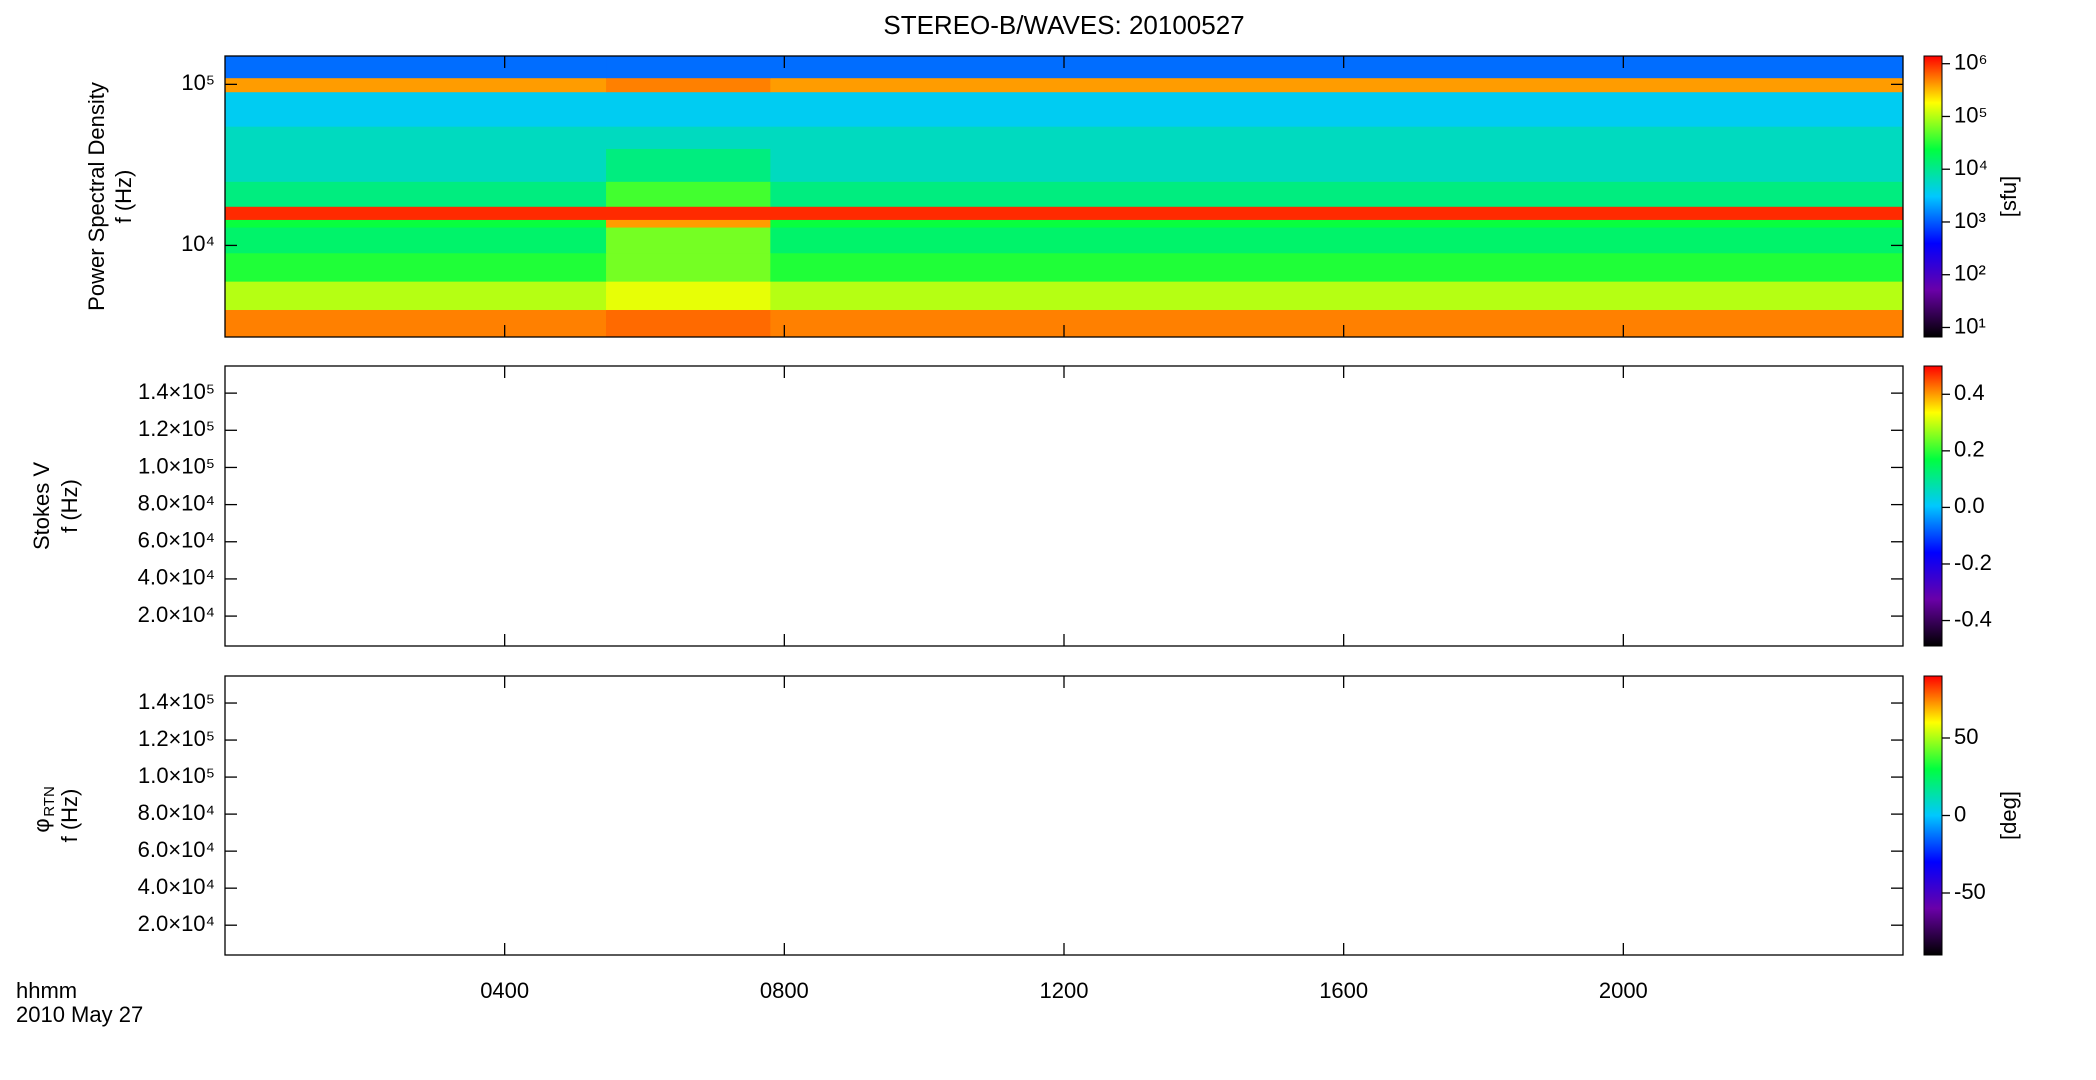  What do you see at coordinates (1970, 325) in the screenshot?
I see `colorbar-tick-label: 10¹` at bounding box center [1970, 325].